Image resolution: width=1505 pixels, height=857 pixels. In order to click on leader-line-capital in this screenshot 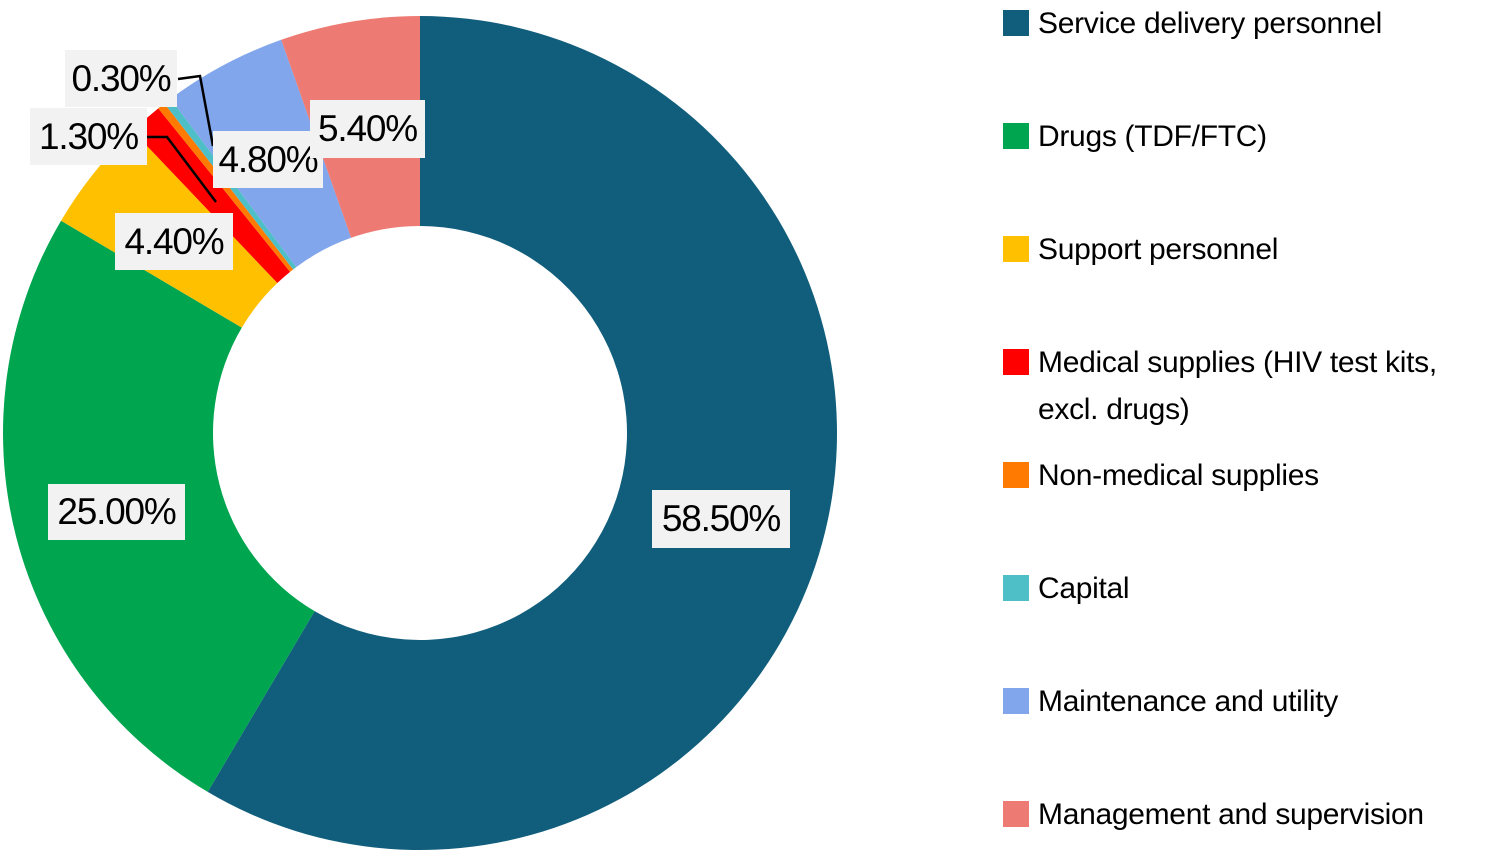, I will do `click(196, 110)`.